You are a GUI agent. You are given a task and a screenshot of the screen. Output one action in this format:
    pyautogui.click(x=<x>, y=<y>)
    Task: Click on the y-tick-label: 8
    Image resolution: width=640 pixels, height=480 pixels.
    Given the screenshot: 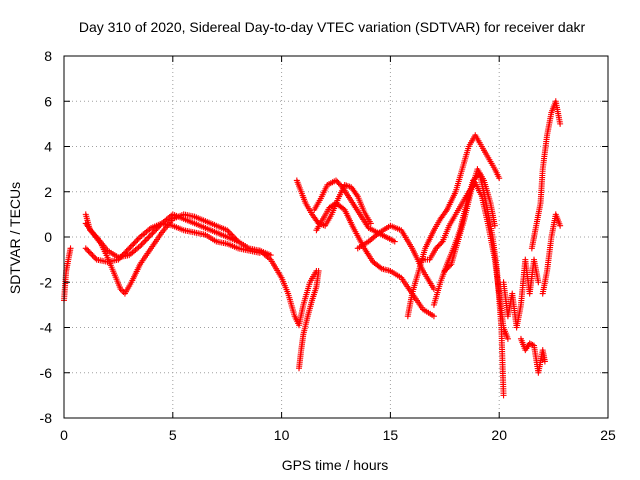 What is the action you would take?
    pyautogui.click(x=48, y=56)
    